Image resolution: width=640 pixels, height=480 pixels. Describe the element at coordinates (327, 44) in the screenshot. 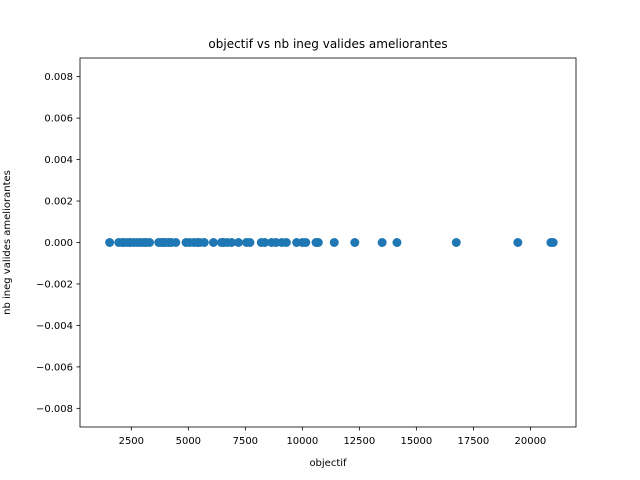

I see `chart-title: objectif vs nb ineg valides ameliorantes` at that location.